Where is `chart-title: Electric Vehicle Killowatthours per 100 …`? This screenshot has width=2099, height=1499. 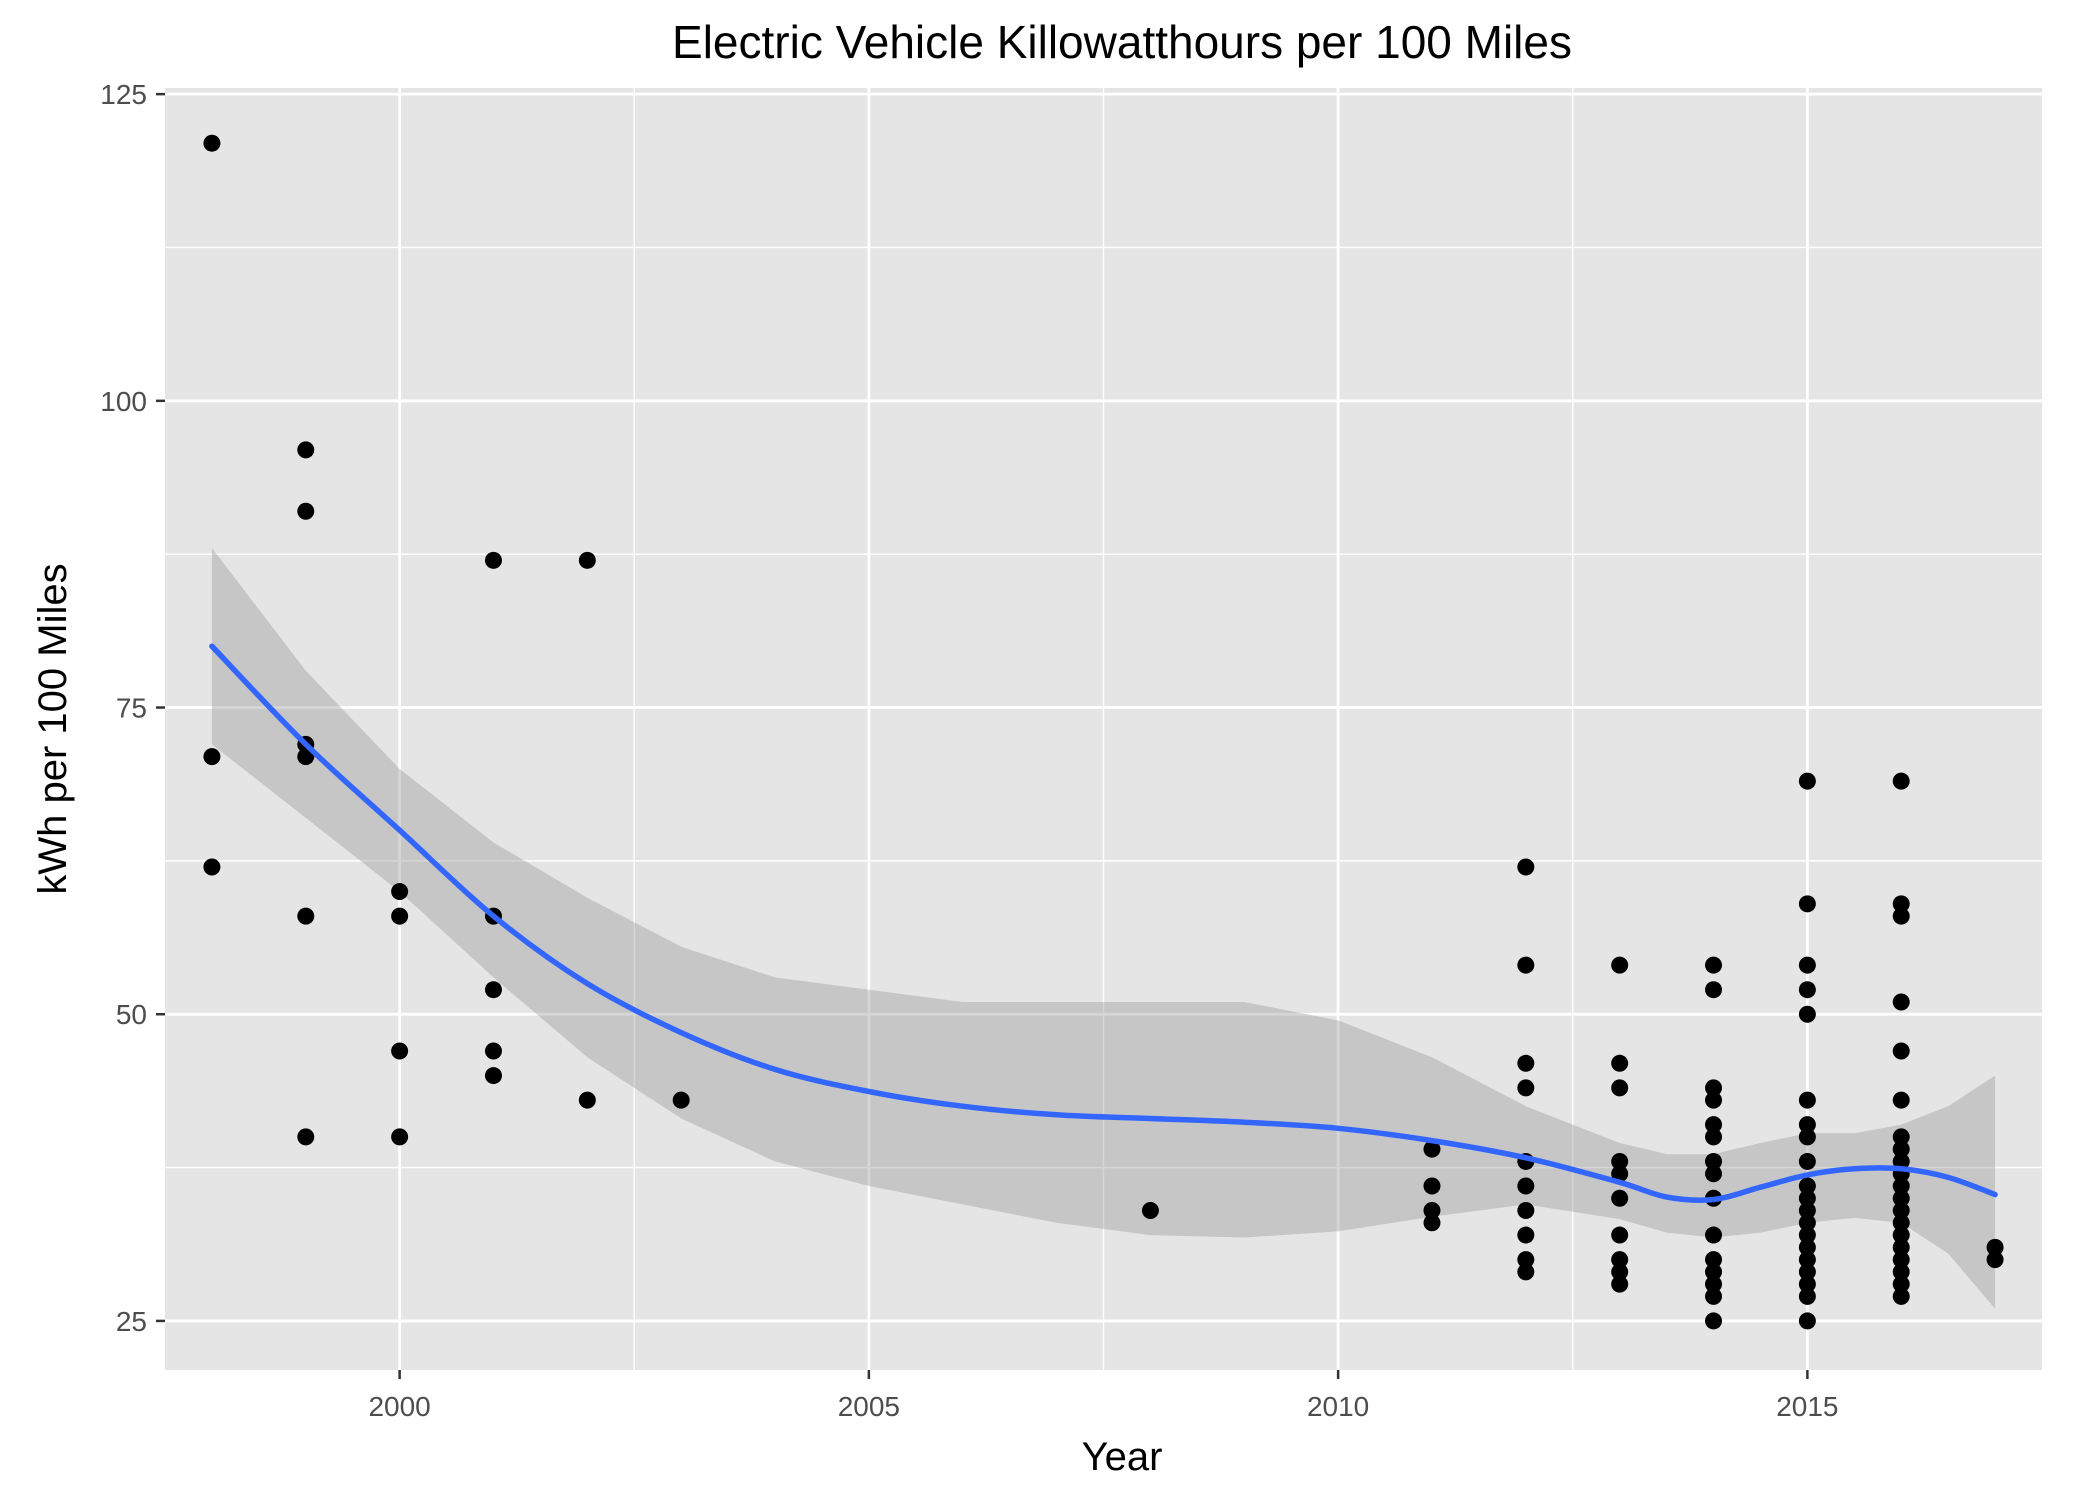
chart-title: Electric Vehicle Killowatthours per 100 … is located at coordinates (1122, 42).